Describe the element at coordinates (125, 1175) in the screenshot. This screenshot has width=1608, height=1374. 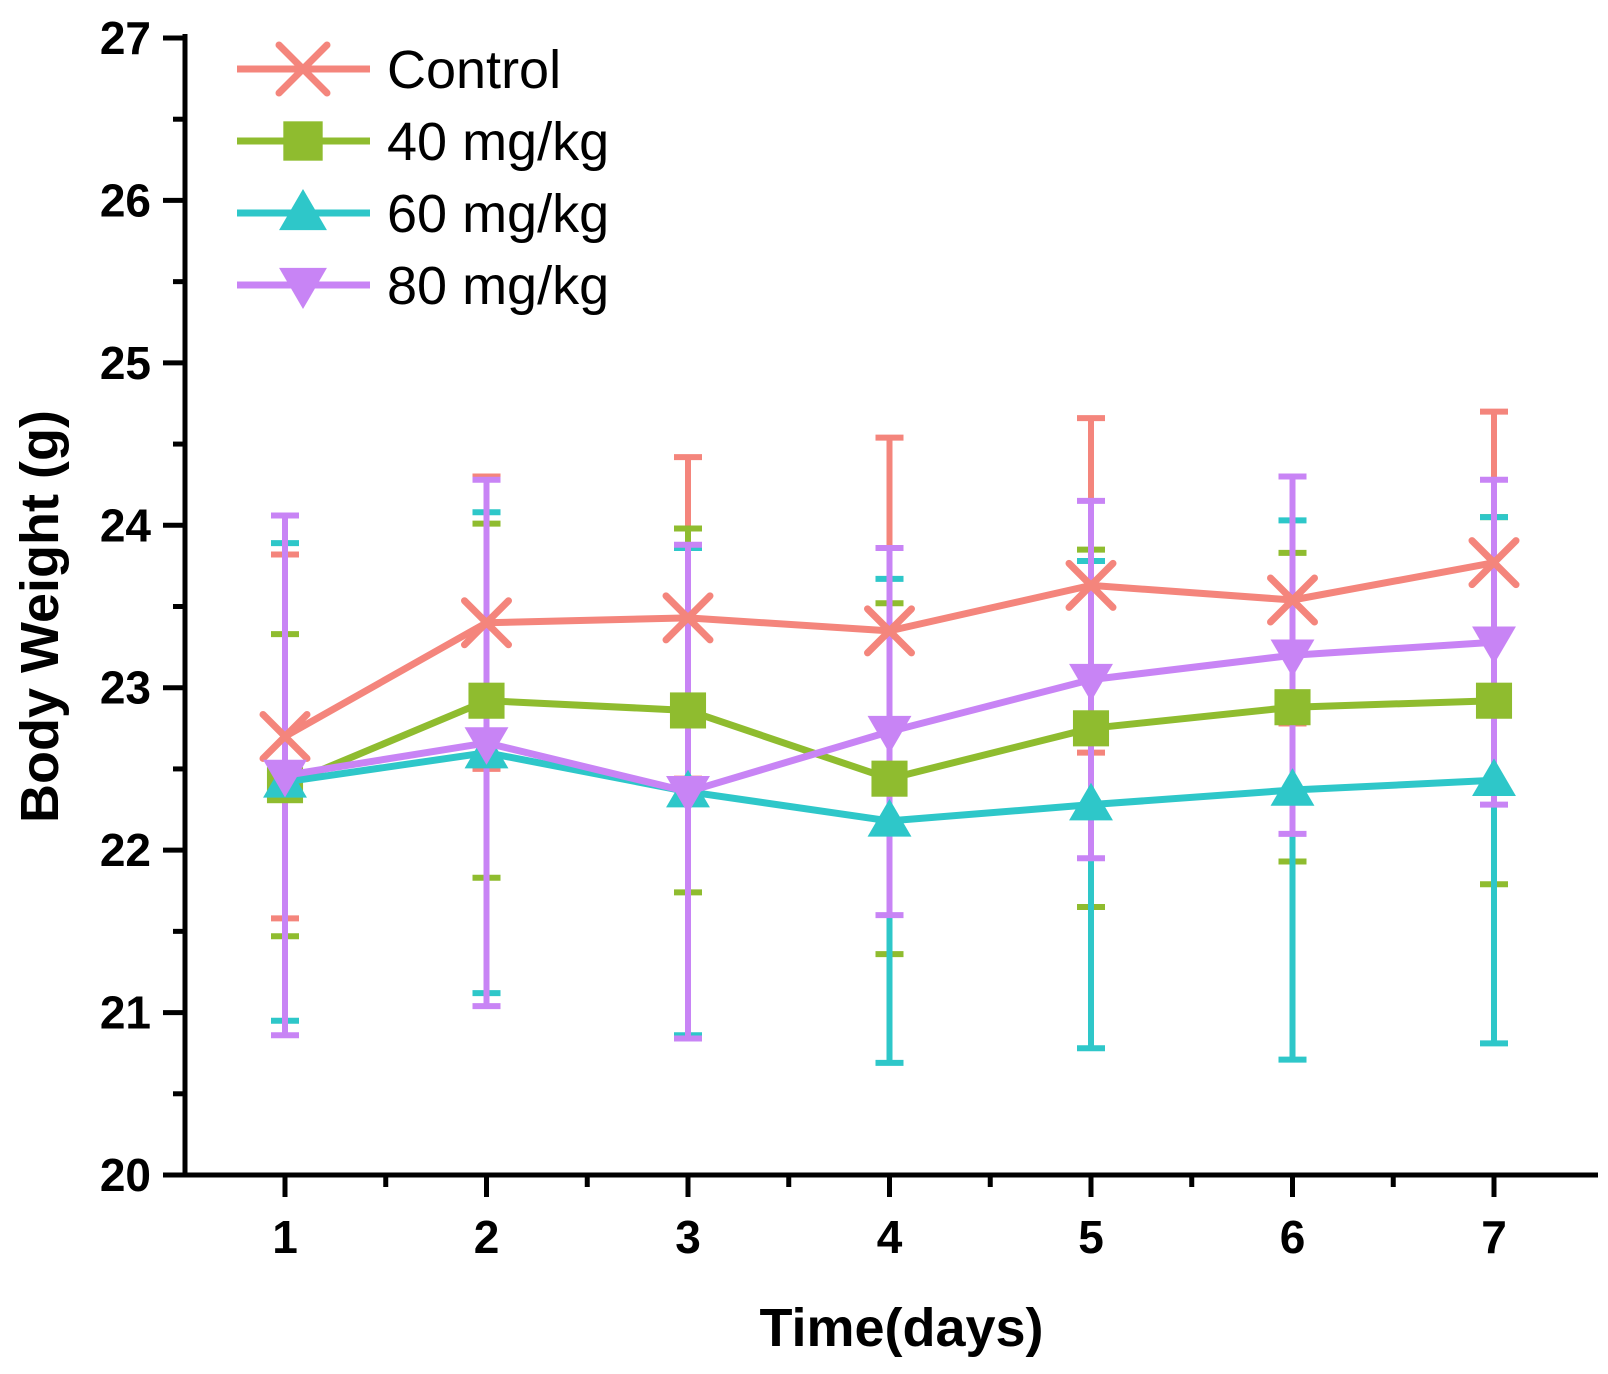
I see `y-tick-label: 20` at that location.